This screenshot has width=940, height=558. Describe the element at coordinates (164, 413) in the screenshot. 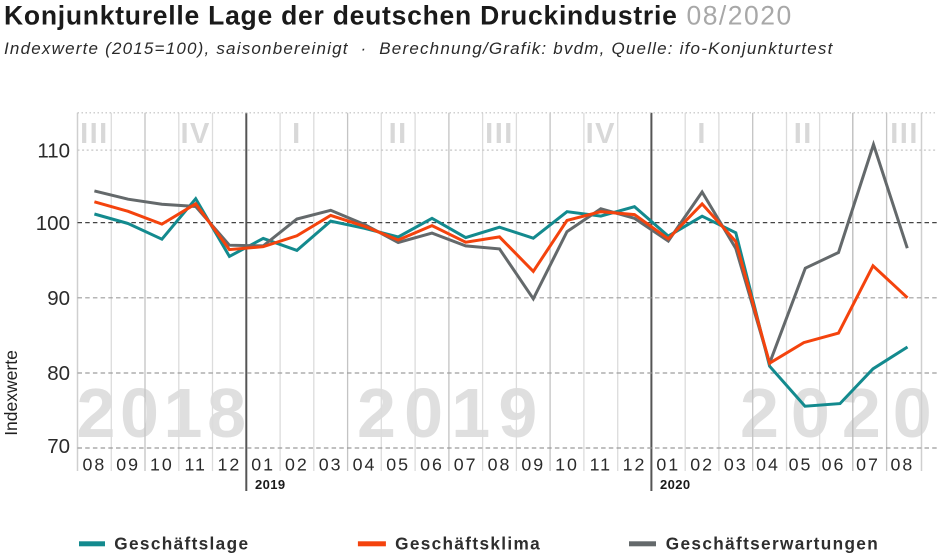

I see `svg-text: 2018` at that location.